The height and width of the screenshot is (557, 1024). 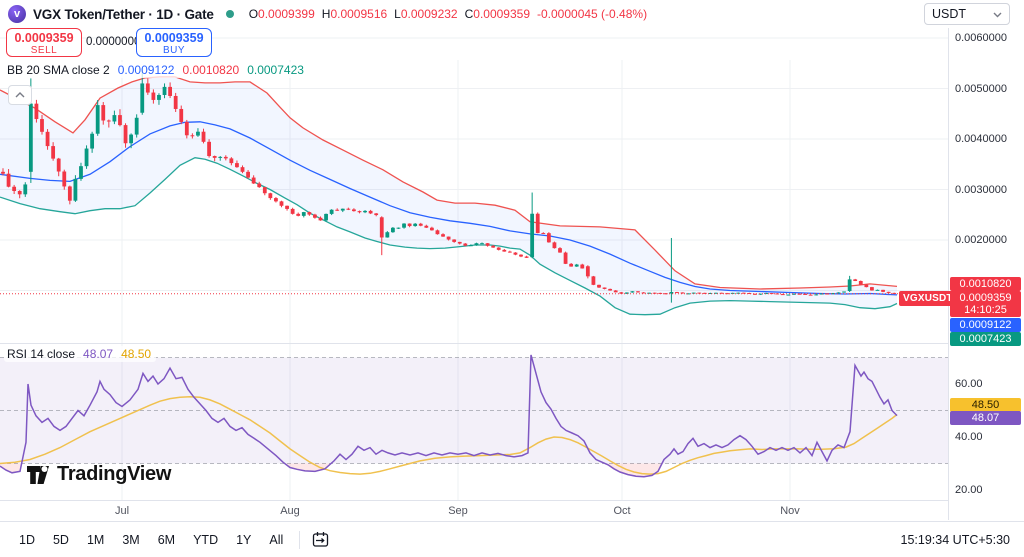 I want to click on range-button-6m: 6M, so click(x=166, y=539).